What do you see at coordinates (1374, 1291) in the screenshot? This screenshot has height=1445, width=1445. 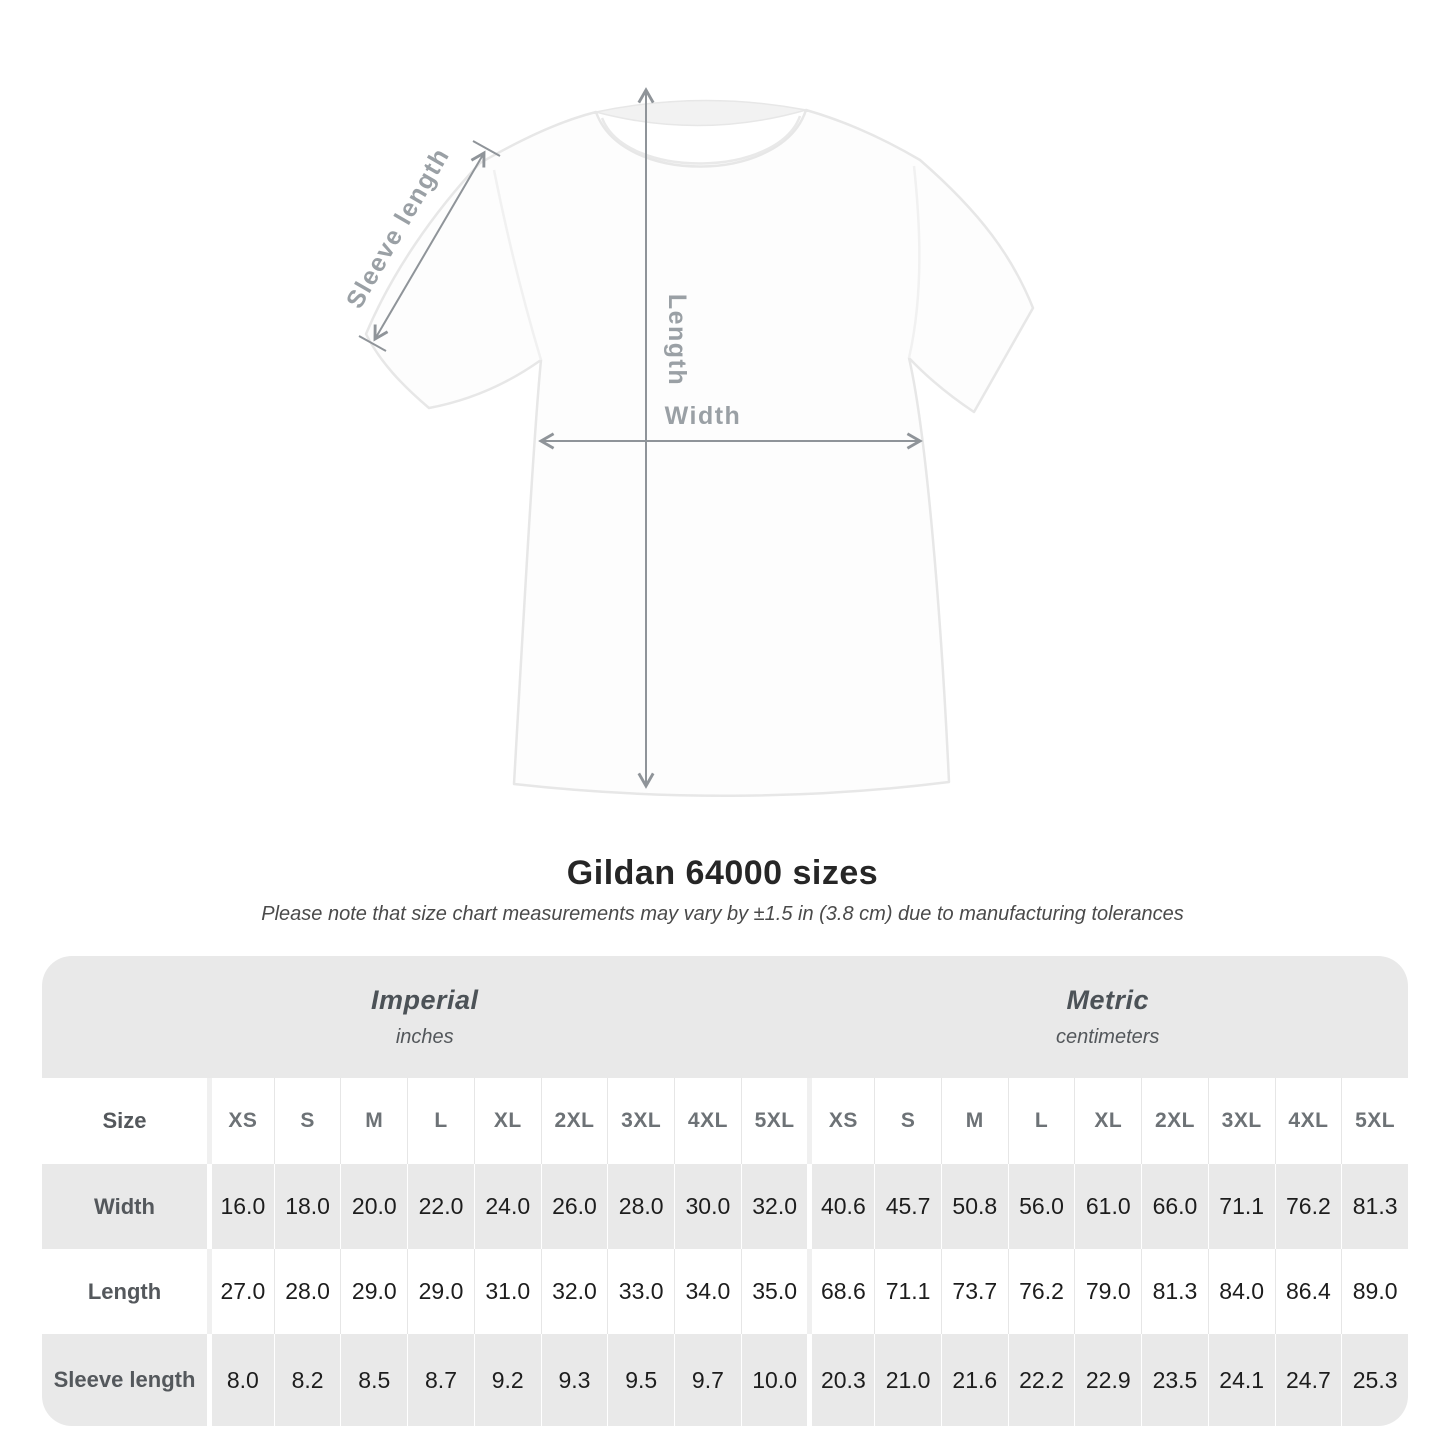 I see `value-cell: 89.0` at bounding box center [1374, 1291].